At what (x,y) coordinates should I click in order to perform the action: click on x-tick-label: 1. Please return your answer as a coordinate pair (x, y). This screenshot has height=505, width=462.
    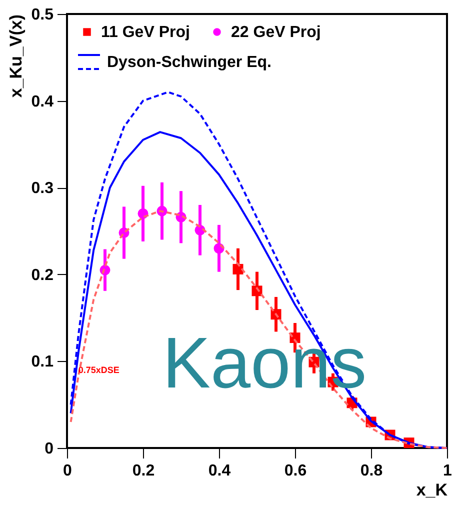
    Looking at the image, I should click on (447, 471).